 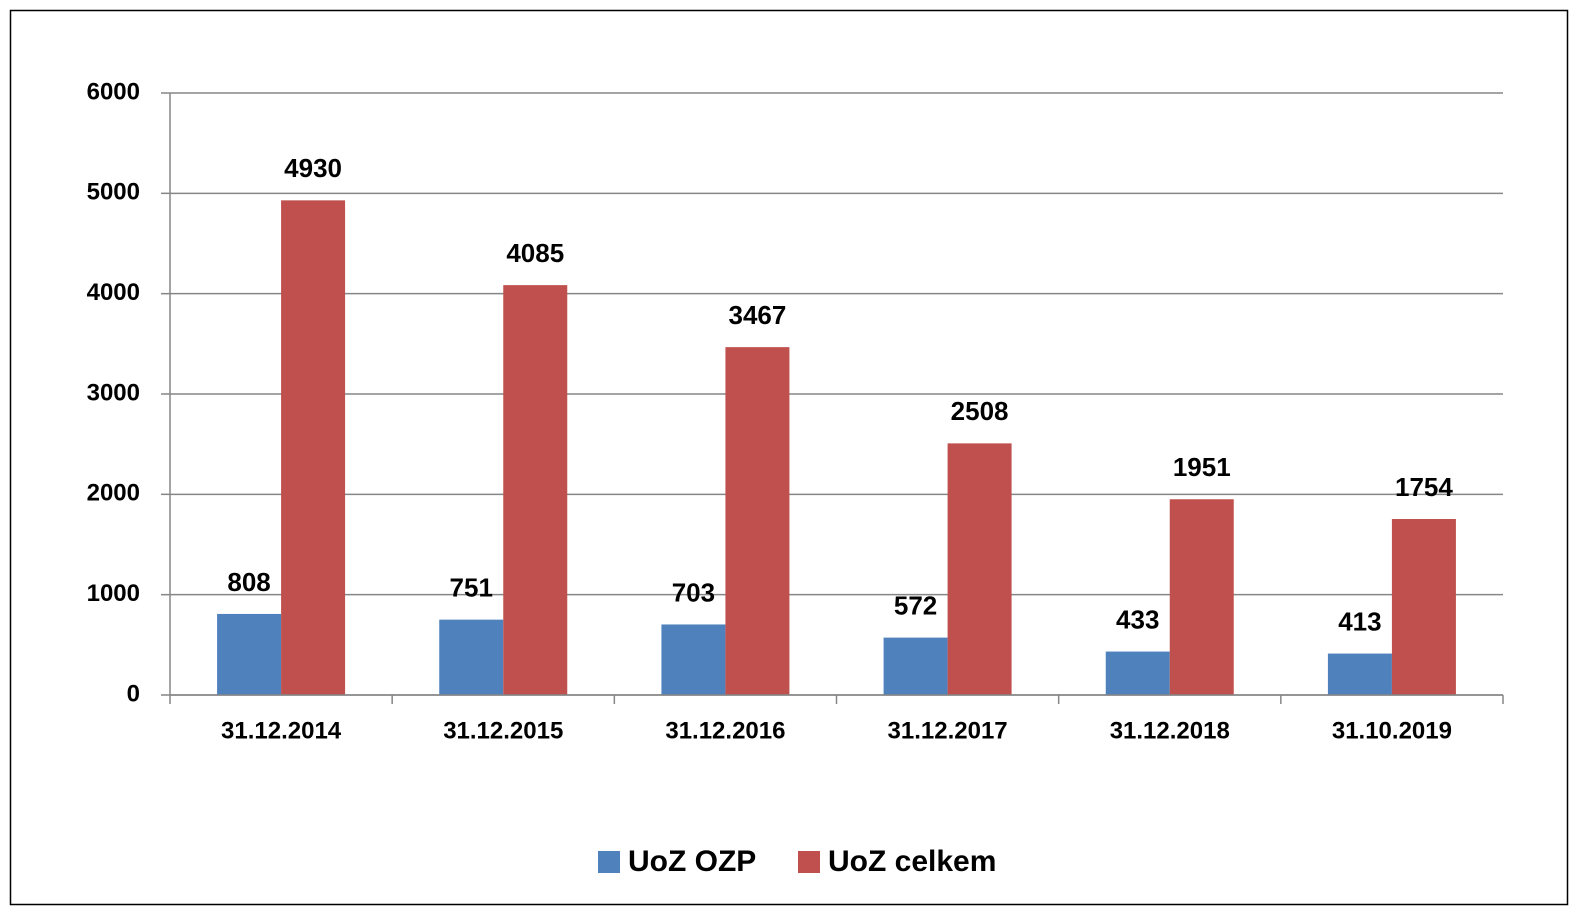 I want to click on legend-label: UoZ celkem, so click(x=912, y=861).